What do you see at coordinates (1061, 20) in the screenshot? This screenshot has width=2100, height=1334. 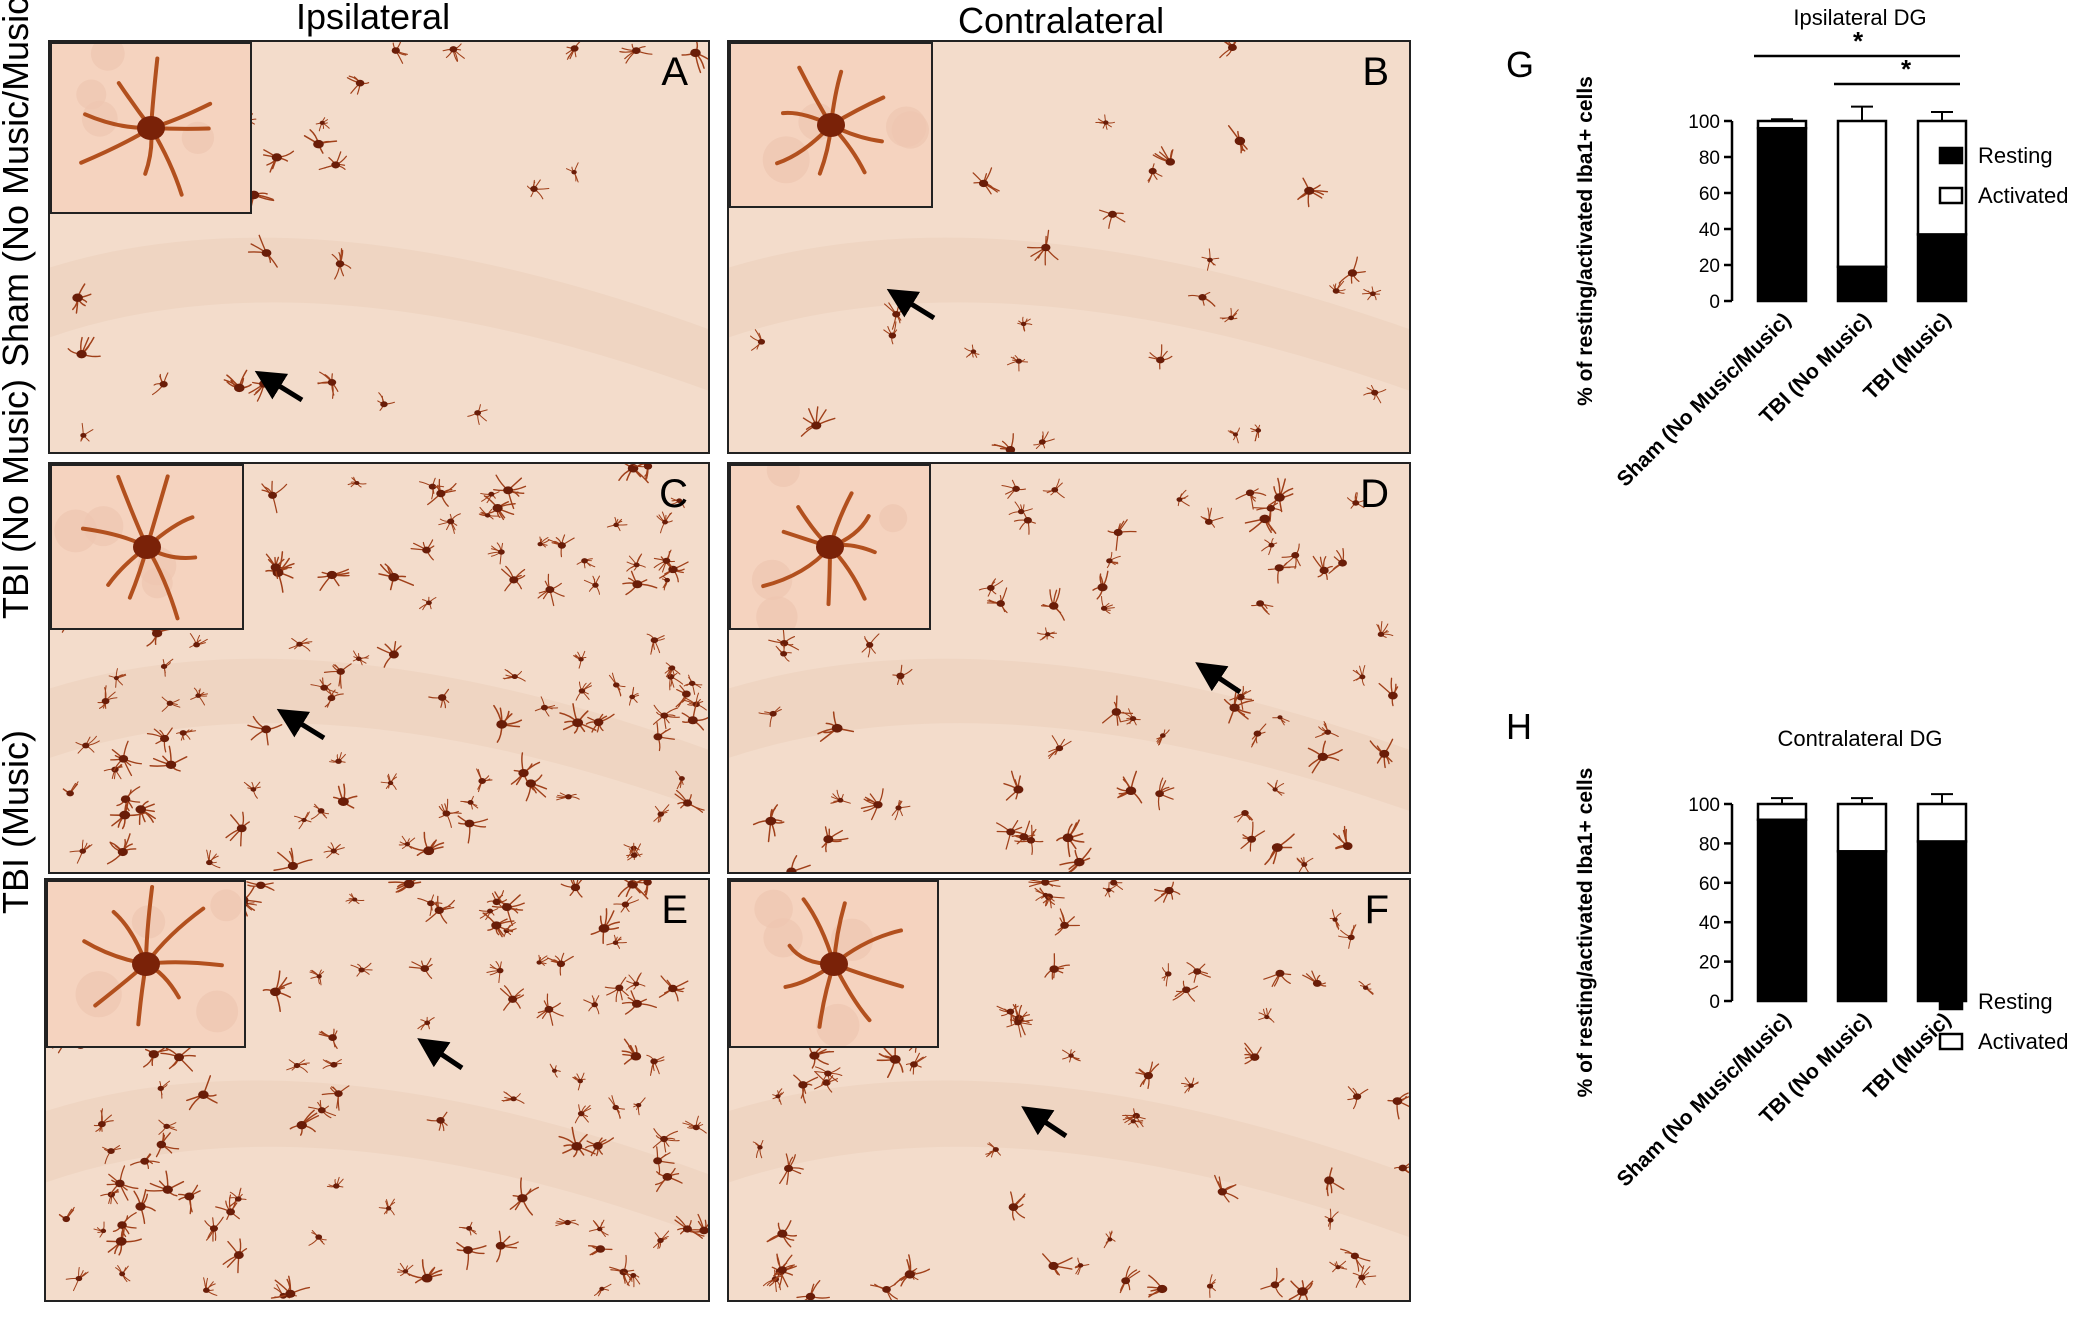 I see `column-title-contralateral: Contralateral` at bounding box center [1061, 20].